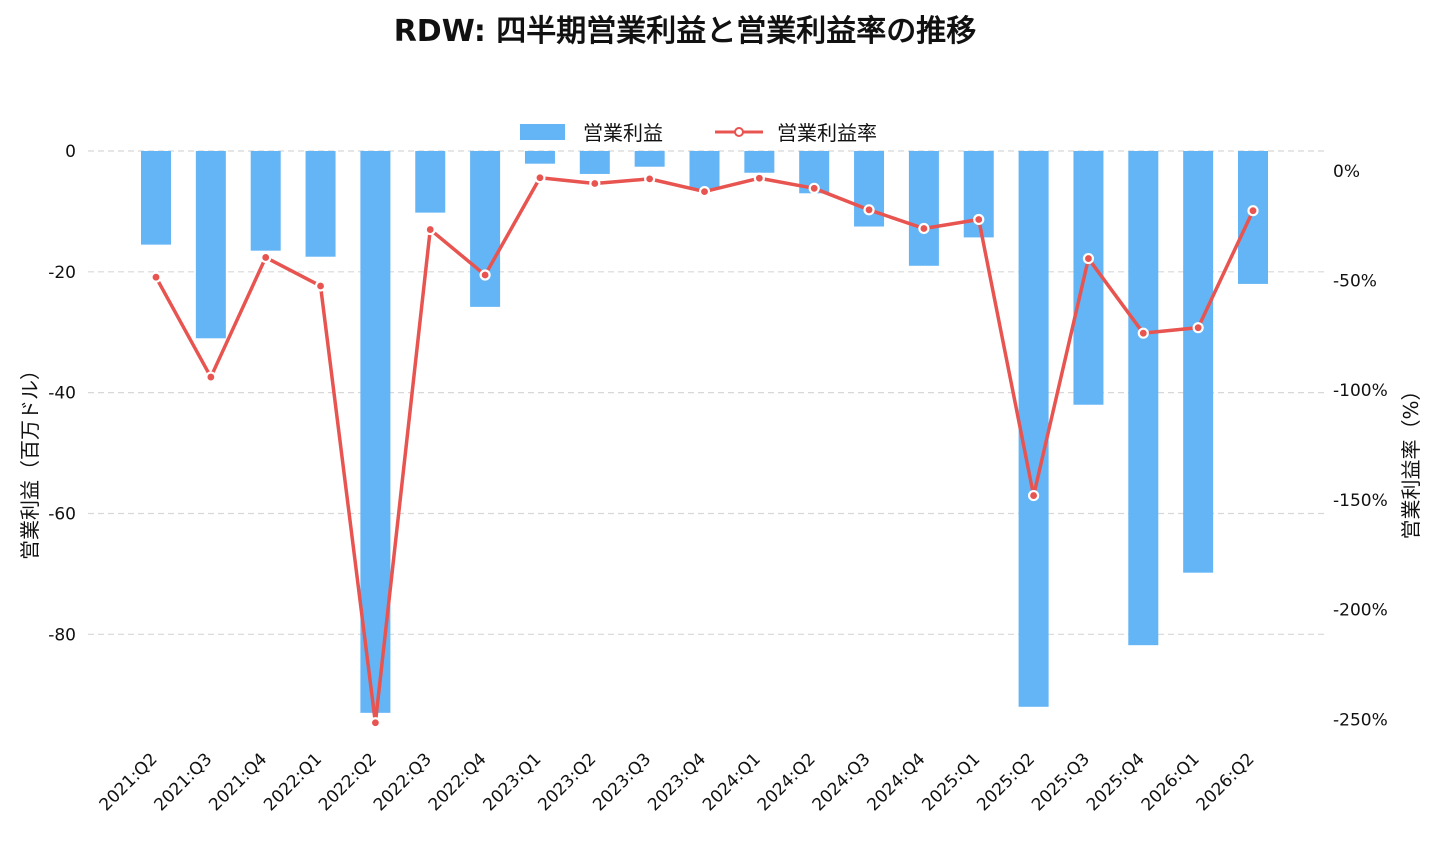  What do you see at coordinates (403, 782) in the screenshot?
I see `x-tick-label: 2022:Q3` at bounding box center [403, 782].